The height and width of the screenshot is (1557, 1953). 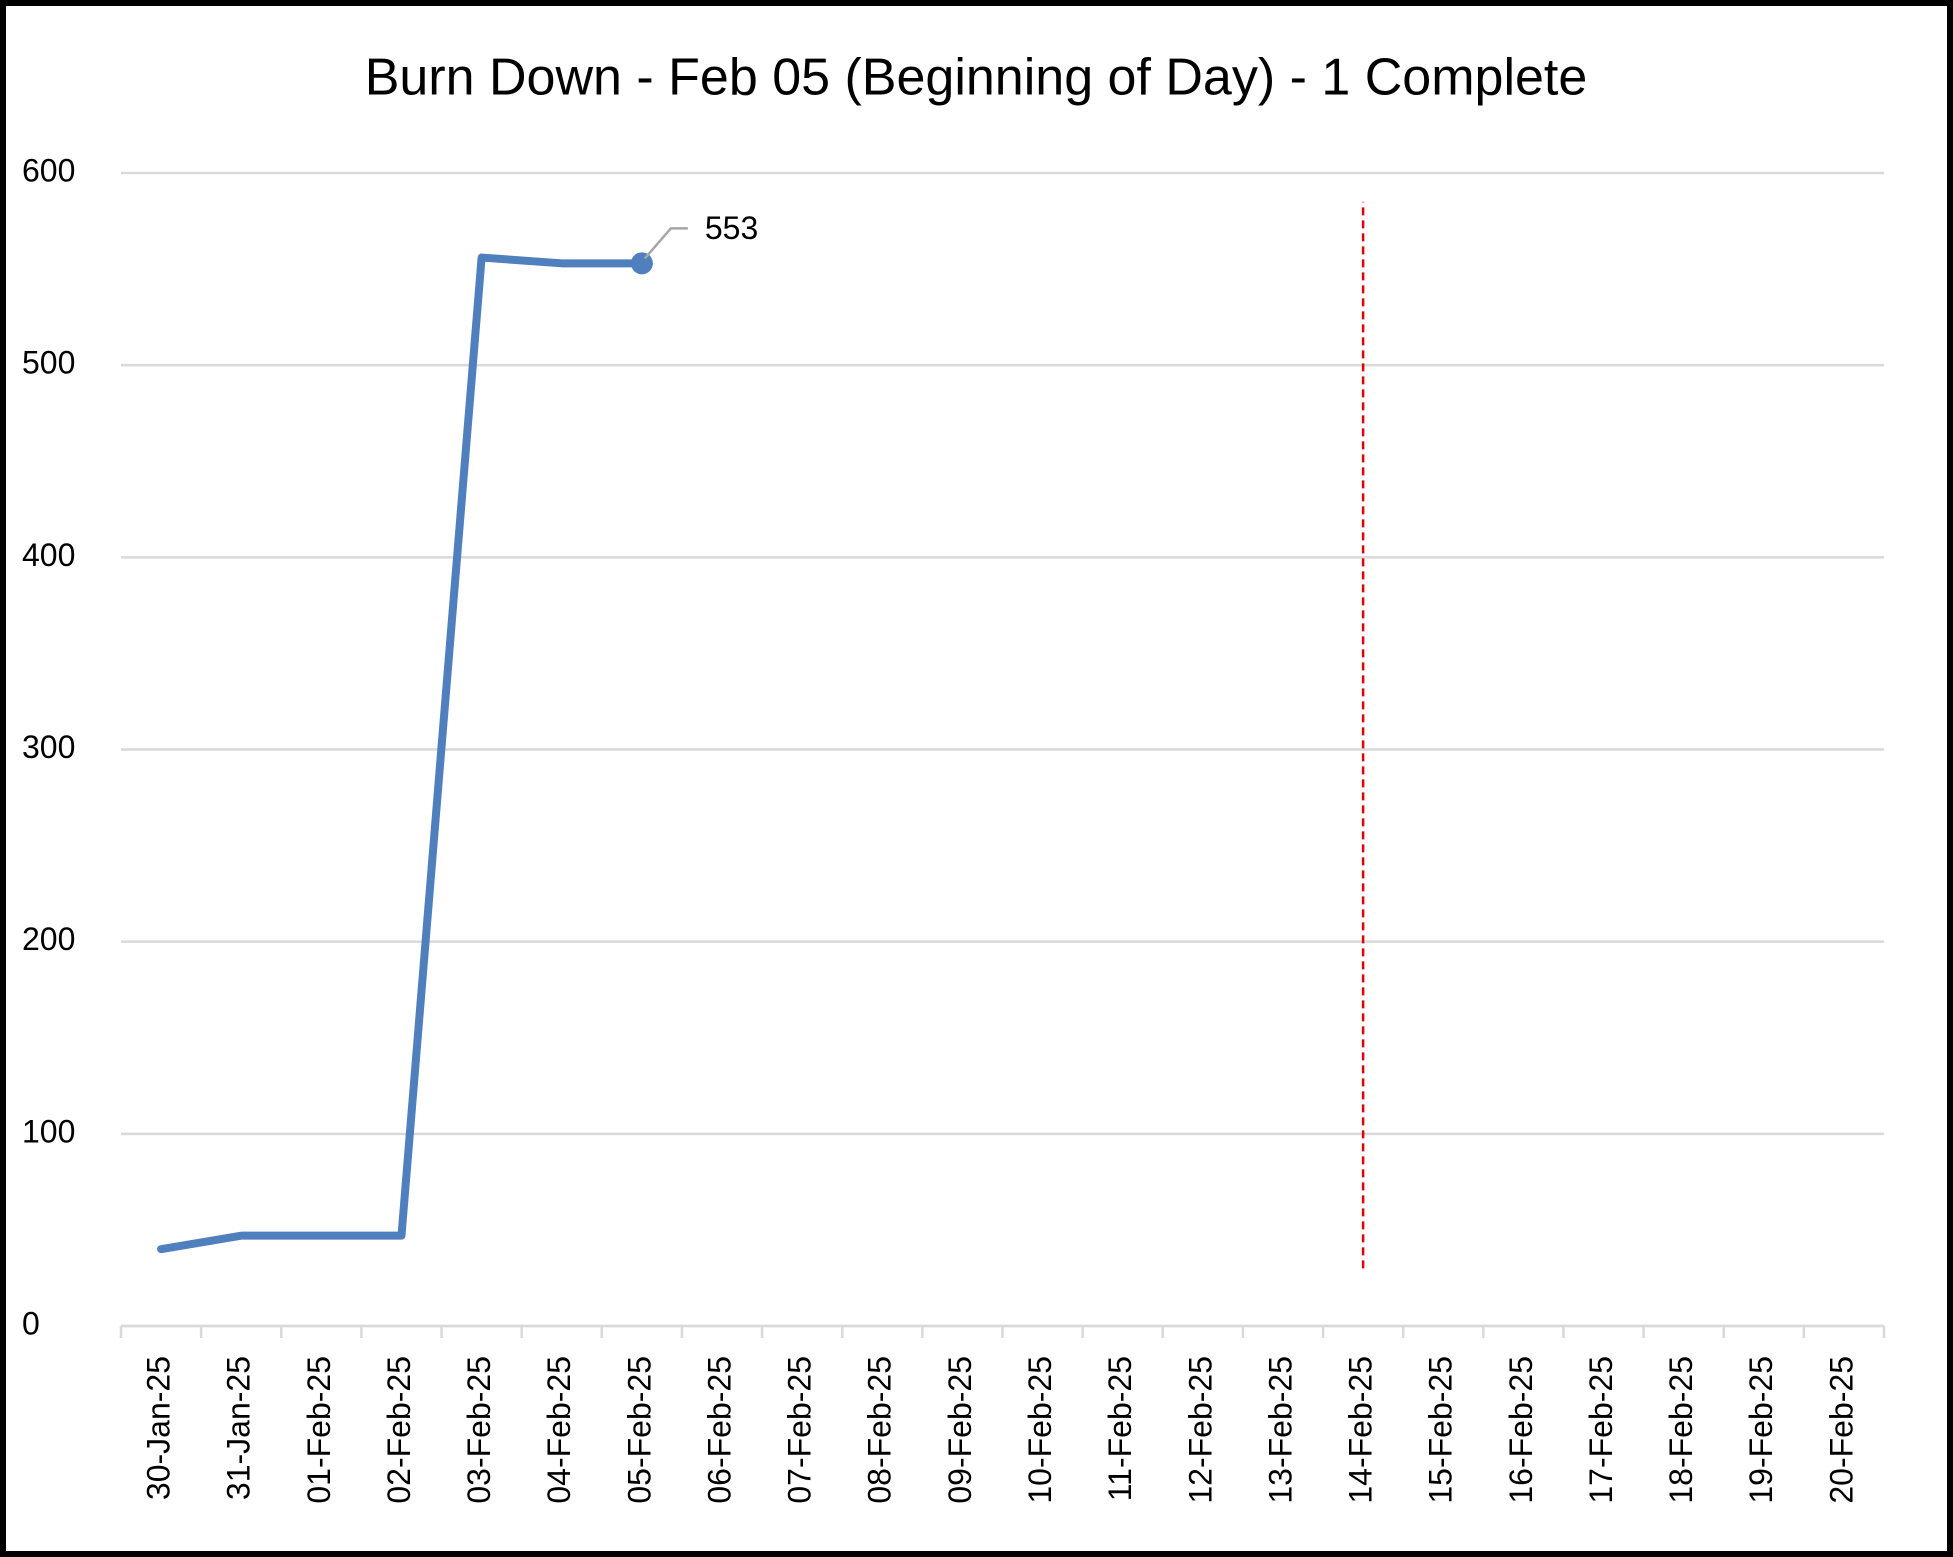 I want to click on x-tick-label: 07-Feb-25, so click(x=800, y=1430).